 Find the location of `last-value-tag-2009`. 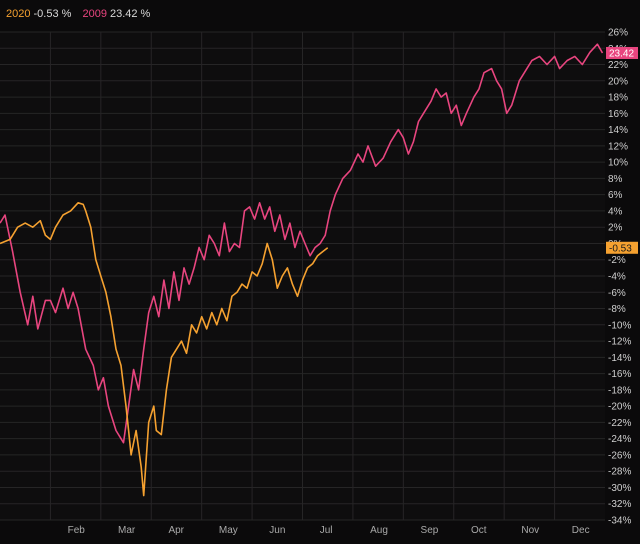

last-value-tag-2009 is located at coordinates (622, 52).